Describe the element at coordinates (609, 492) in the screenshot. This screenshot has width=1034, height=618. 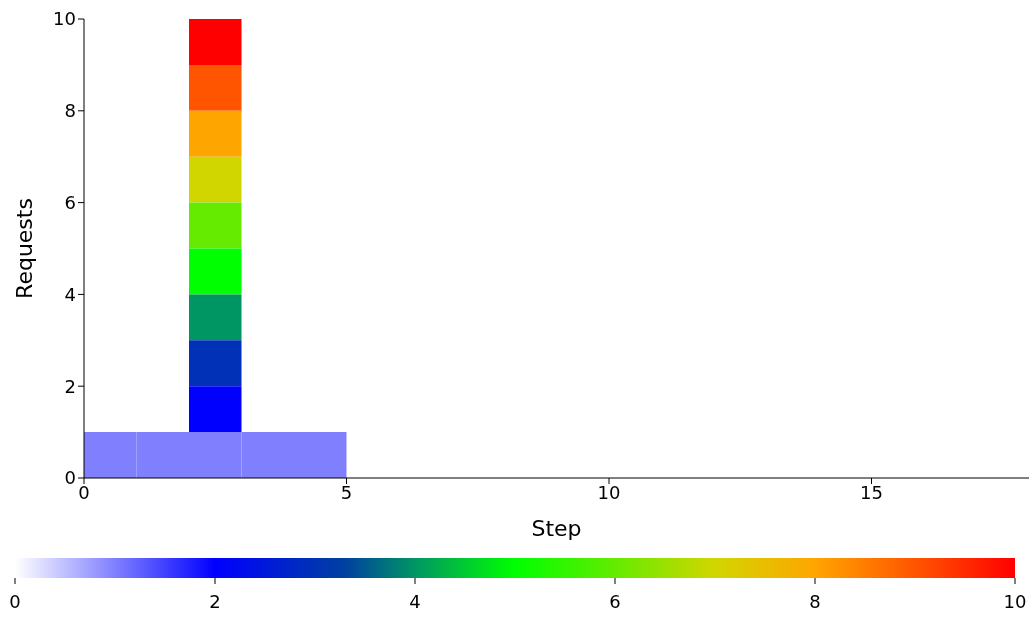
I see `x-tick-label: 10` at that location.